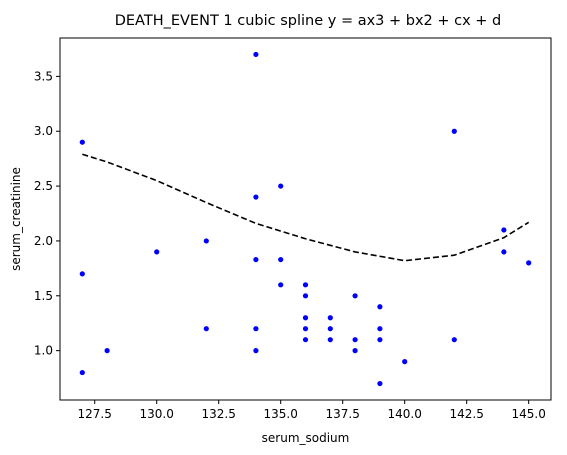 Image resolution: width=567 pixels, height=455 pixels. I want to click on y-tick-label: 3.5, so click(43, 76).